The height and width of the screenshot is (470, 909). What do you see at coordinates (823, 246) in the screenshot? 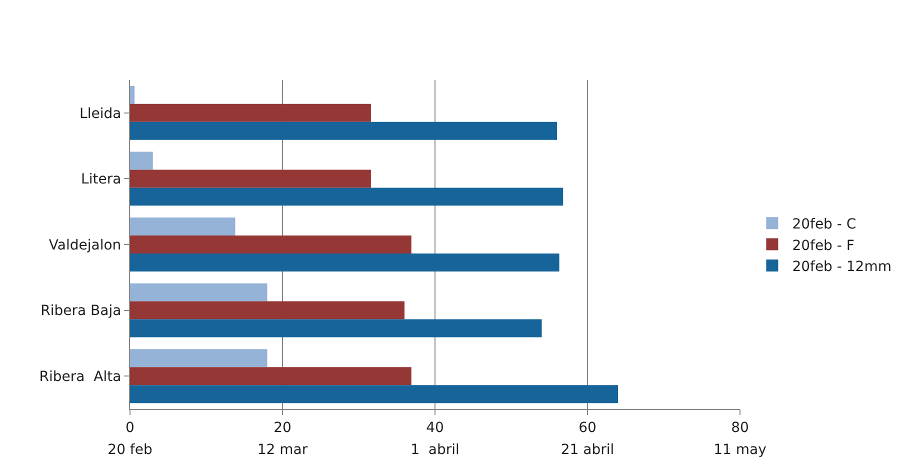
I see `legend-label: 20feb - F` at bounding box center [823, 246].